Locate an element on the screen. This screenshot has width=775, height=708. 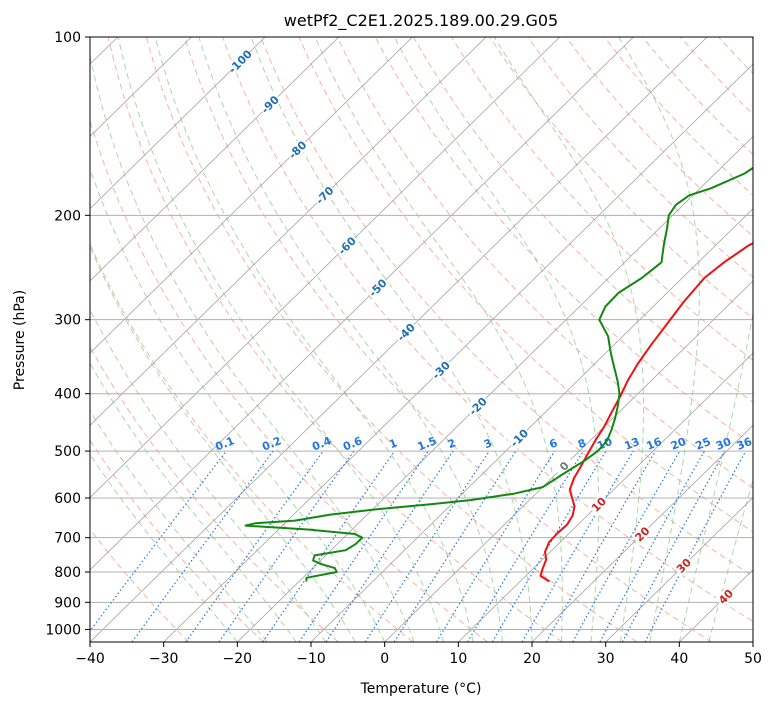
chart-title: wetPf2_C2E1.2025.189.00.29.G05 is located at coordinates (421, 21).